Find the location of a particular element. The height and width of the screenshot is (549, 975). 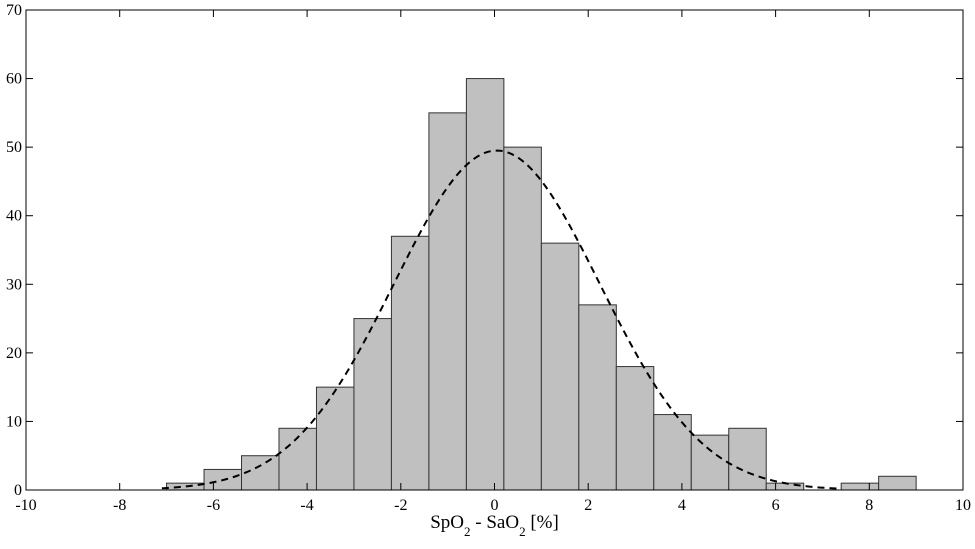

y-tick-label: 60 is located at coordinates (14, 79).